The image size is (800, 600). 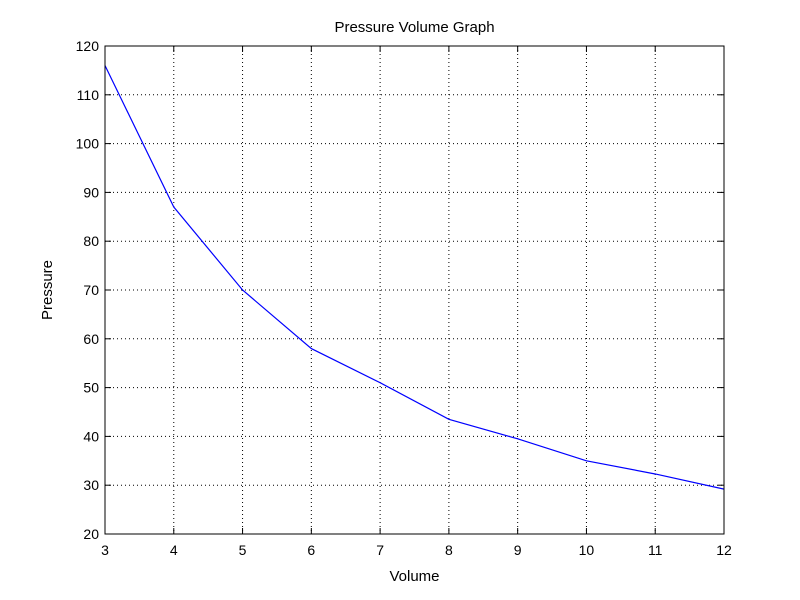 I want to click on x-tick-label: 8, so click(x=449, y=550).